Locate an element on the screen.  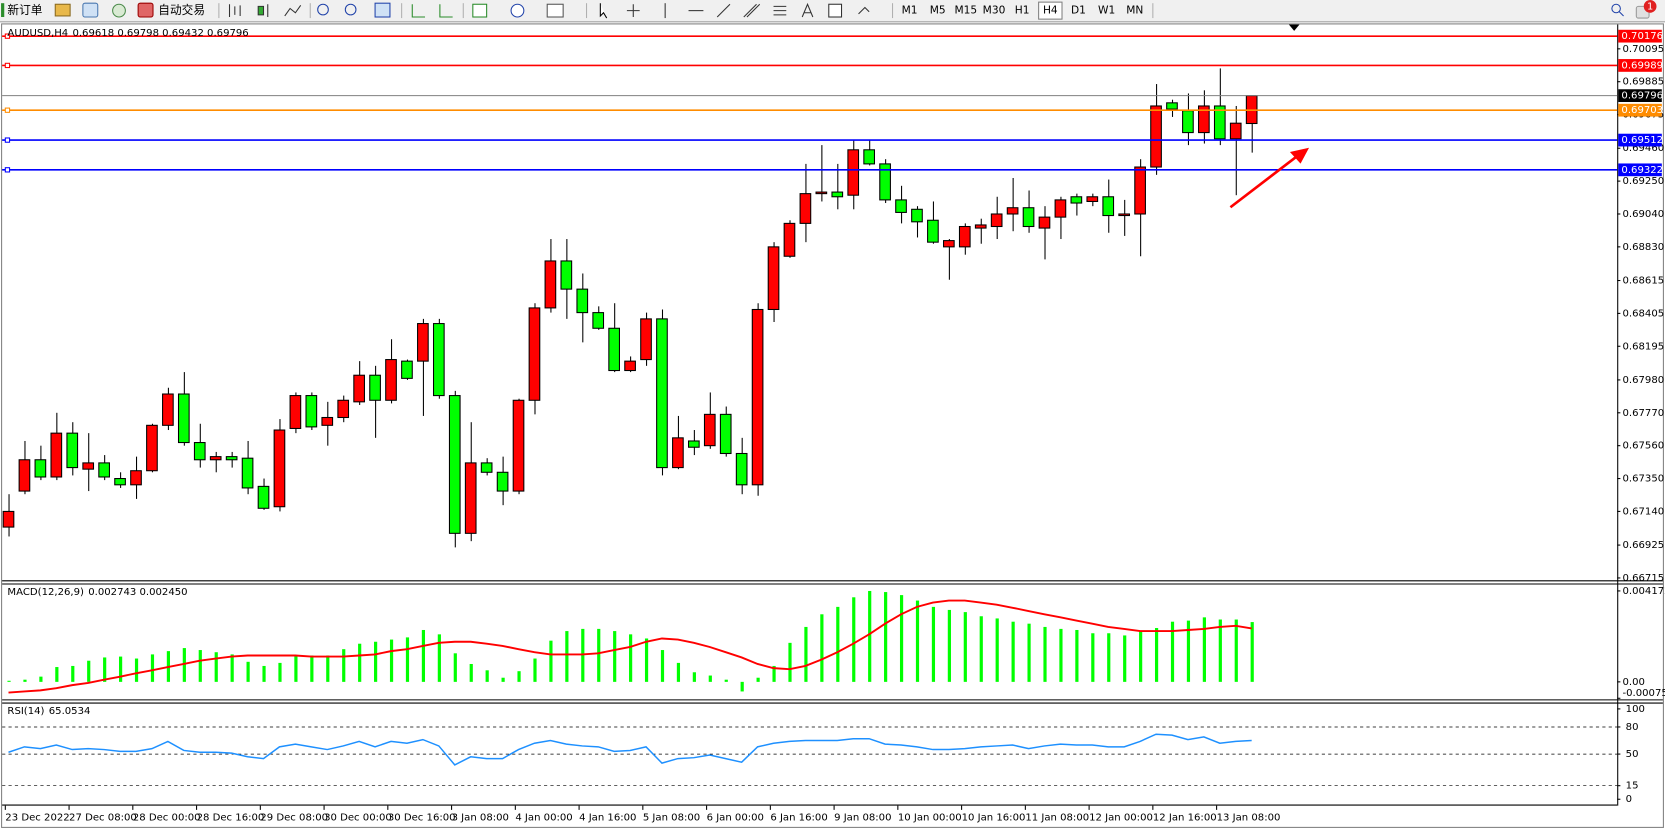
new-order-label: 新订单 is located at coordinates (24, 10).